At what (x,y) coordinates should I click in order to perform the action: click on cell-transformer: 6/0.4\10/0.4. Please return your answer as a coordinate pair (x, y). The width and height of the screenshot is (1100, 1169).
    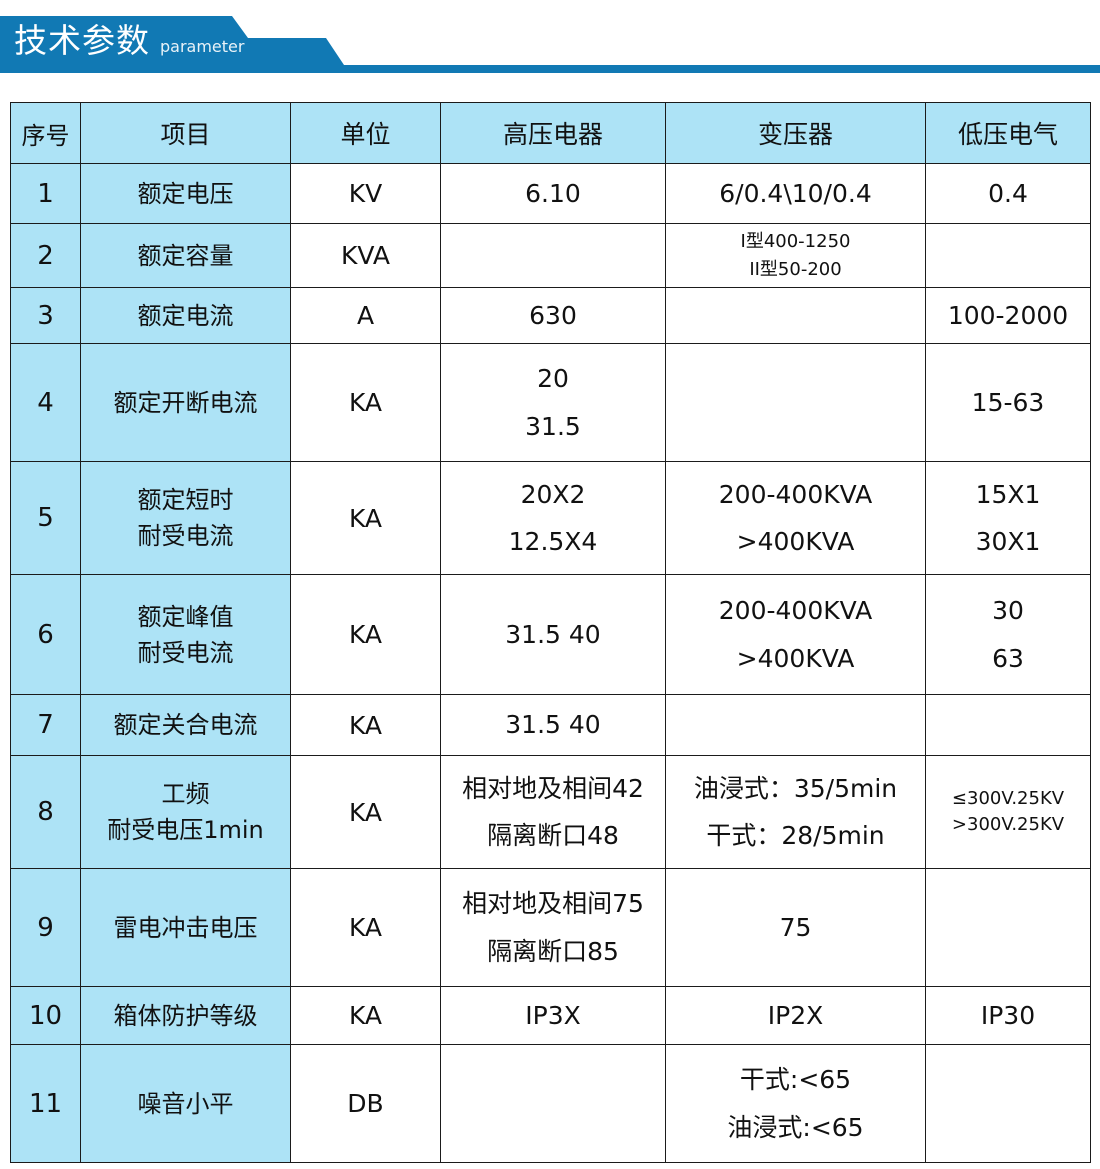
    Looking at the image, I should click on (795, 193).